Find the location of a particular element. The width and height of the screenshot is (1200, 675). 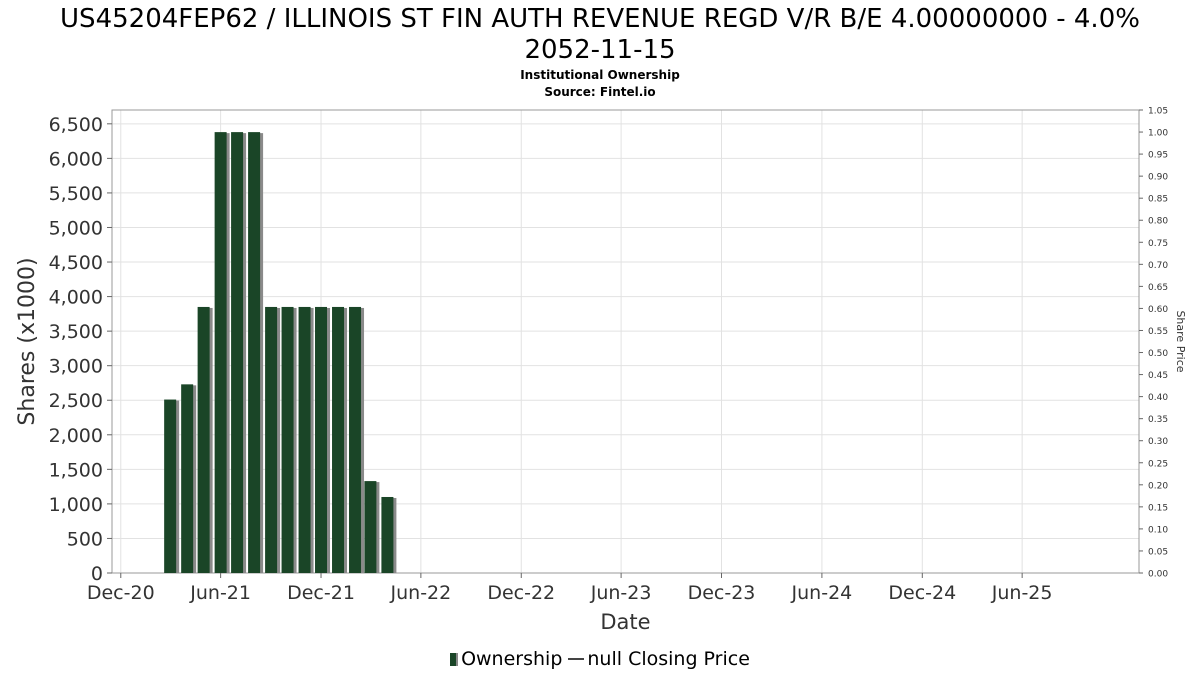

y2-axis-label: Share Price is located at coordinates (1180, 341).